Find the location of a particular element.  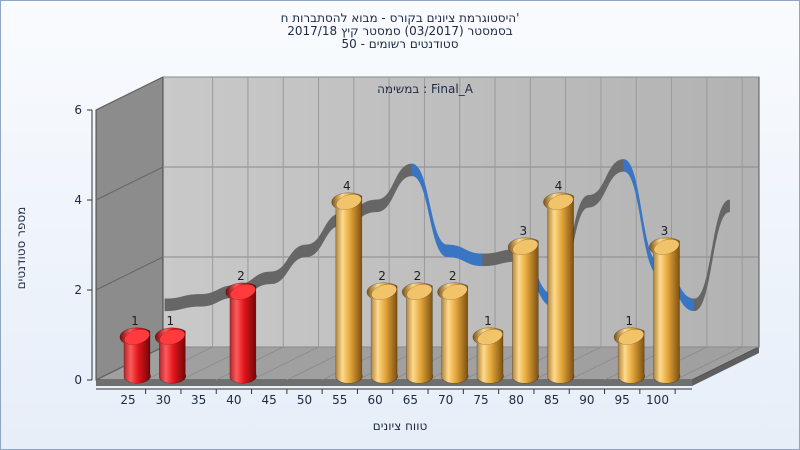

bar-label-40: 2 is located at coordinates (241, 276).